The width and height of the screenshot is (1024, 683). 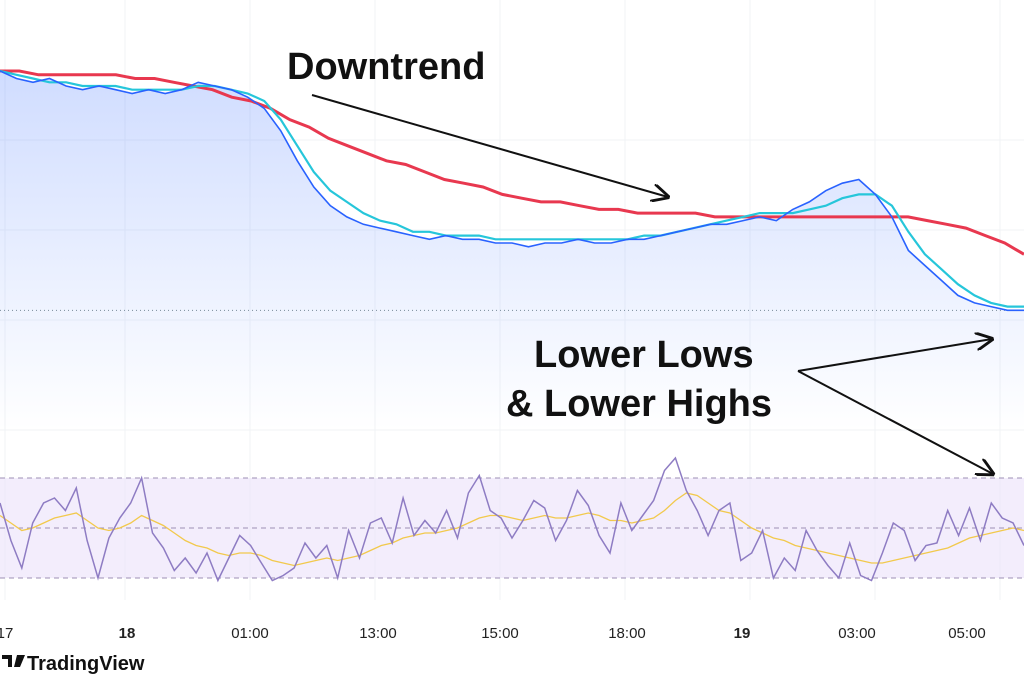 What do you see at coordinates (386, 67) in the screenshot?
I see `annotation-downtrend: Downtrend` at bounding box center [386, 67].